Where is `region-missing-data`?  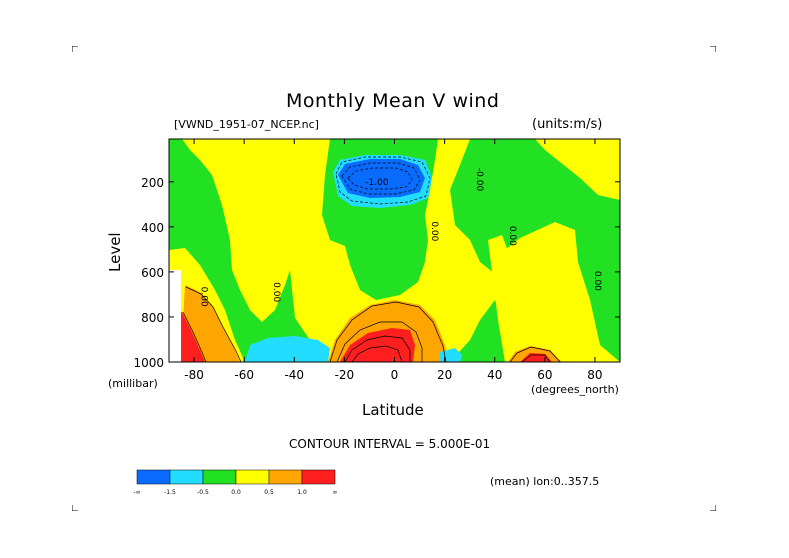 region-missing-data is located at coordinates (175, 316).